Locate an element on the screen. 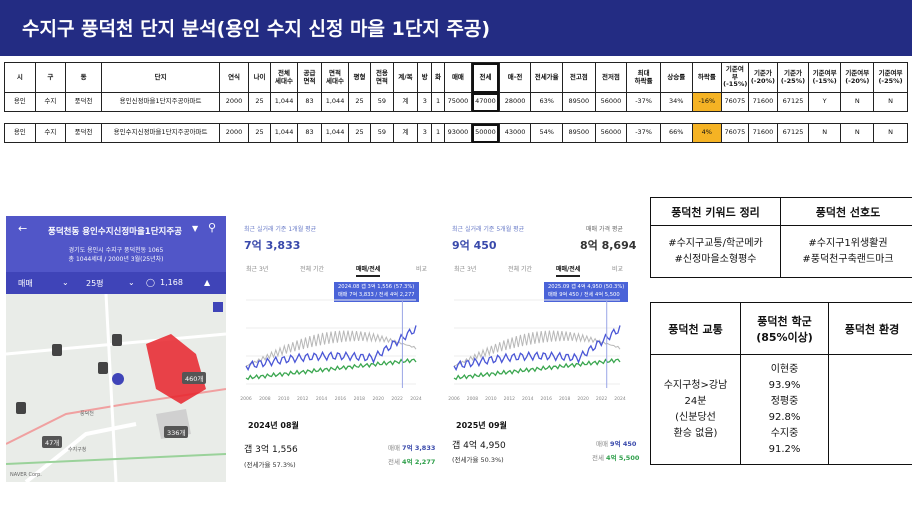  map-cluster-label: 47개 is located at coordinates (52, 442).